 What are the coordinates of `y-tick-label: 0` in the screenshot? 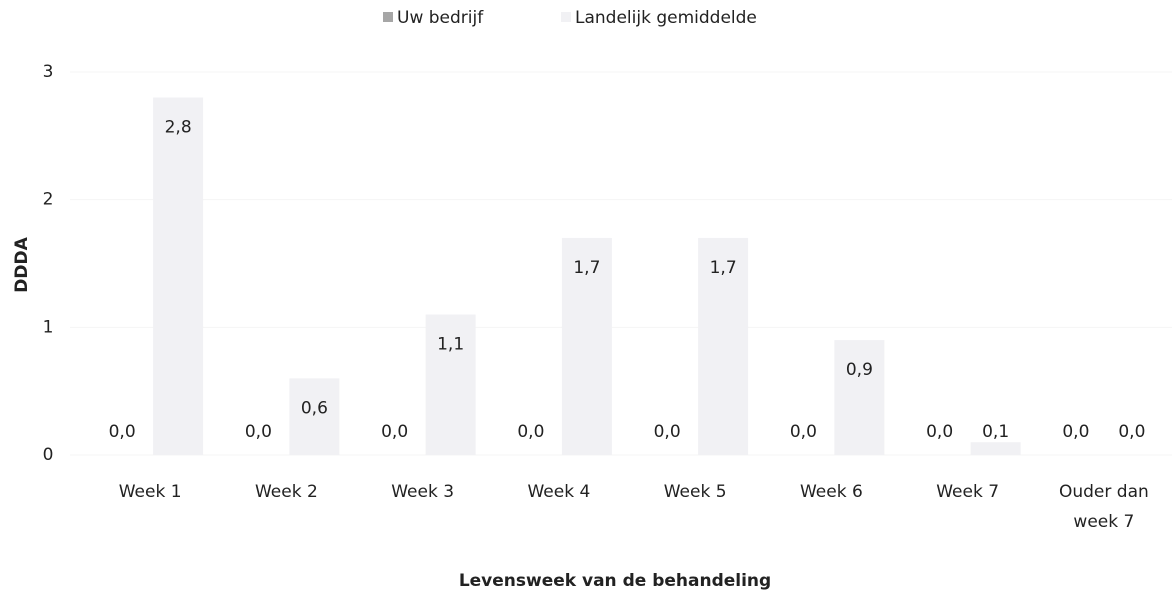 It's located at (48, 455).